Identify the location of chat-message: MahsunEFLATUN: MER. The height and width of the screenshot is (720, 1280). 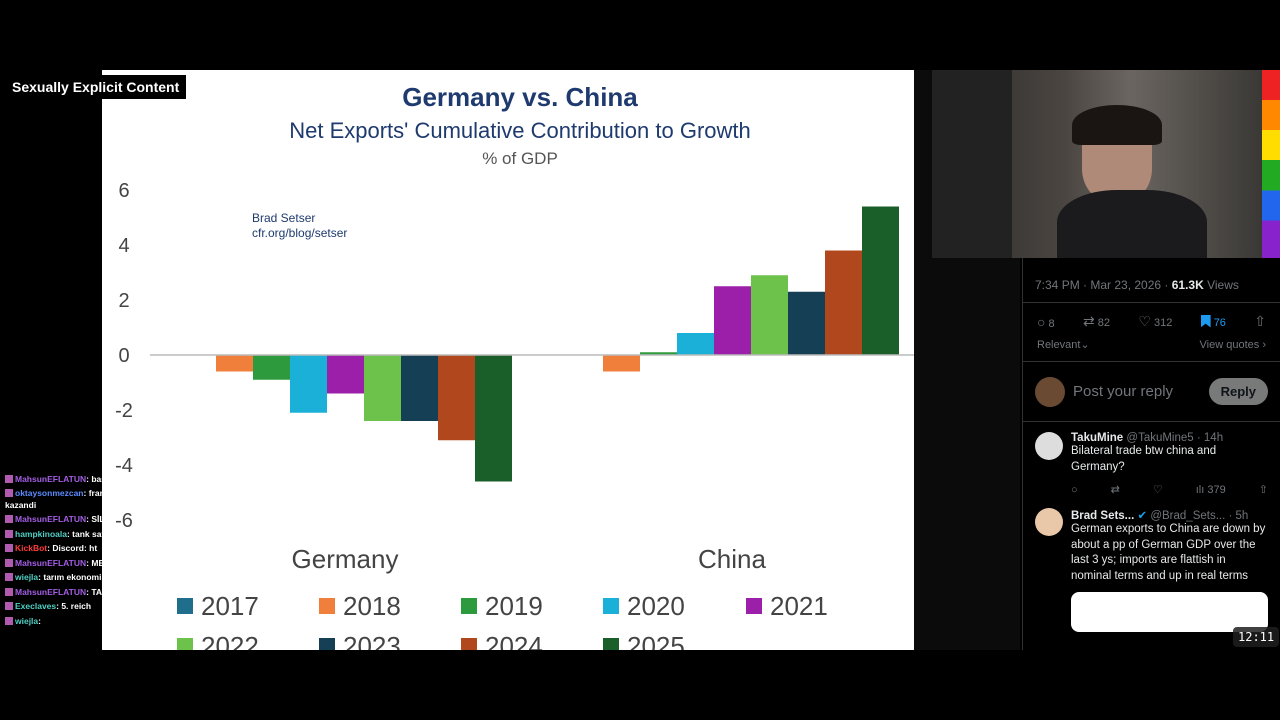
(125, 563).